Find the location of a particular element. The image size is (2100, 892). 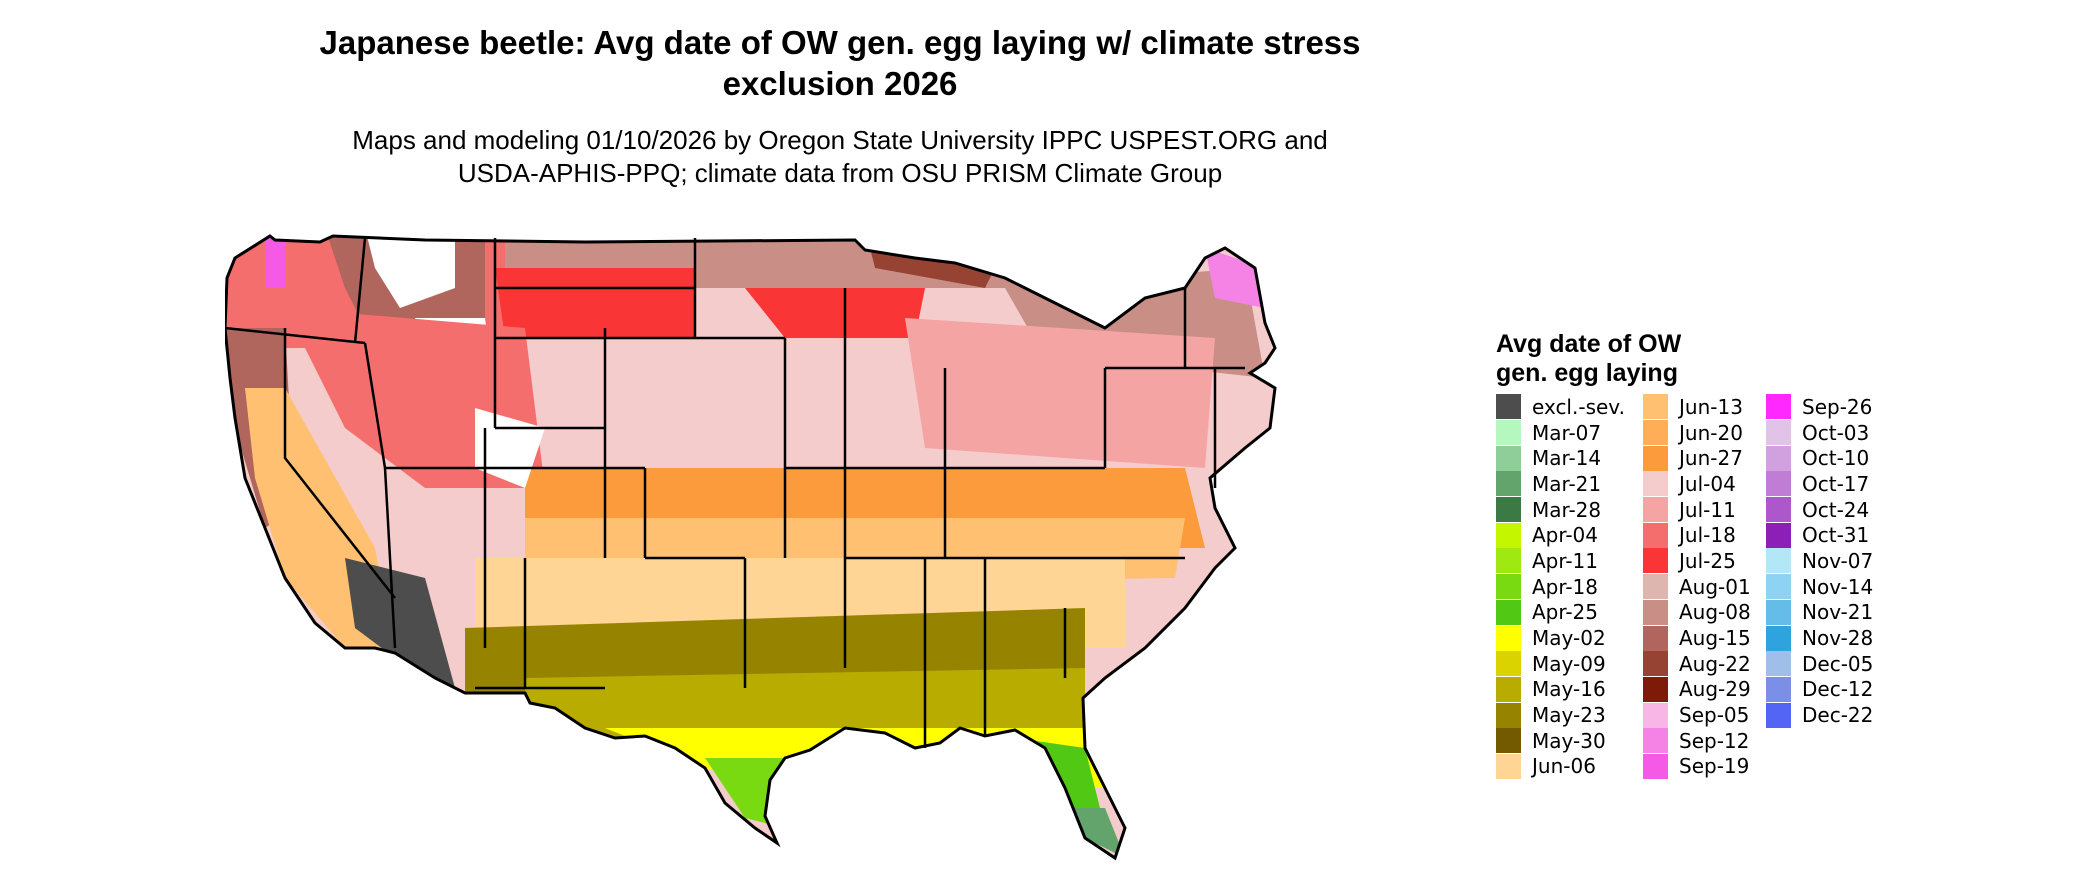

legend-label: Jun-06 is located at coordinates (1564, 766).